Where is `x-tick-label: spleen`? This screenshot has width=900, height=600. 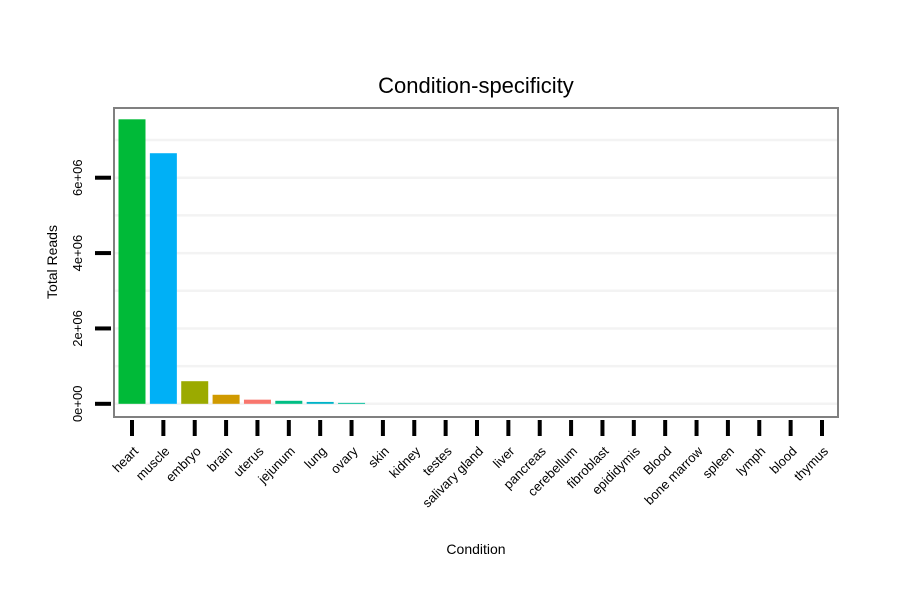 x-tick-label: spleen is located at coordinates (718, 463).